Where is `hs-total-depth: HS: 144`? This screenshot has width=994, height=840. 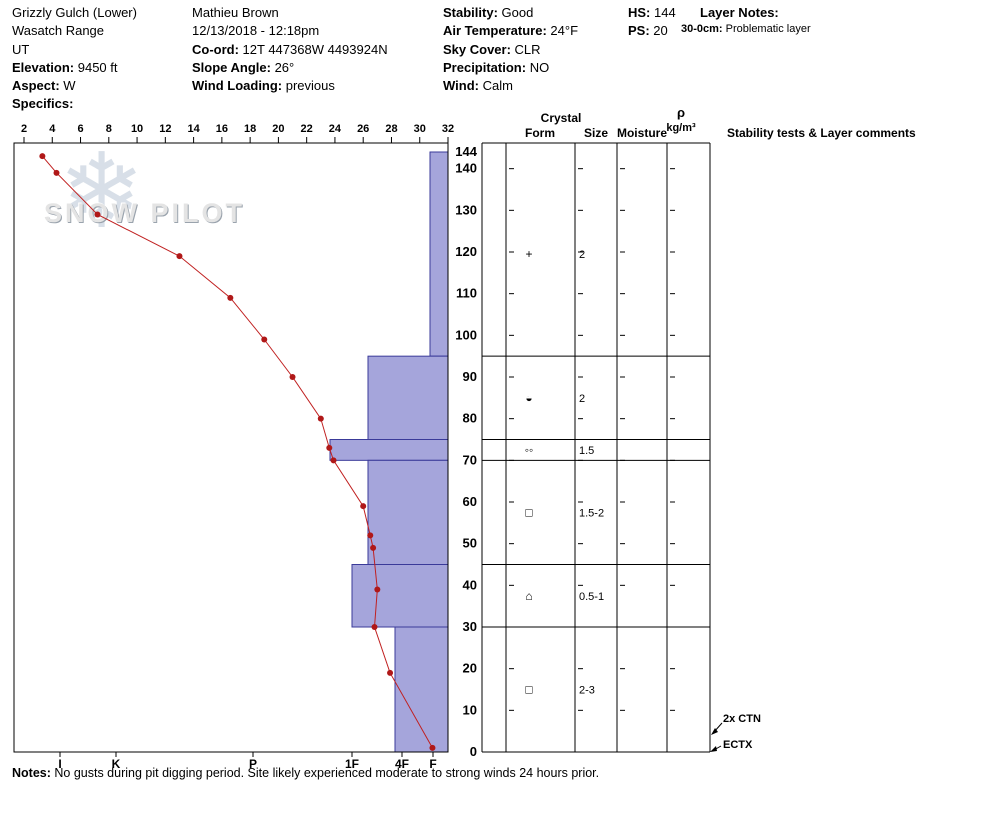
hs-total-depth: HS: 144 is located at coordinates (652, 13).